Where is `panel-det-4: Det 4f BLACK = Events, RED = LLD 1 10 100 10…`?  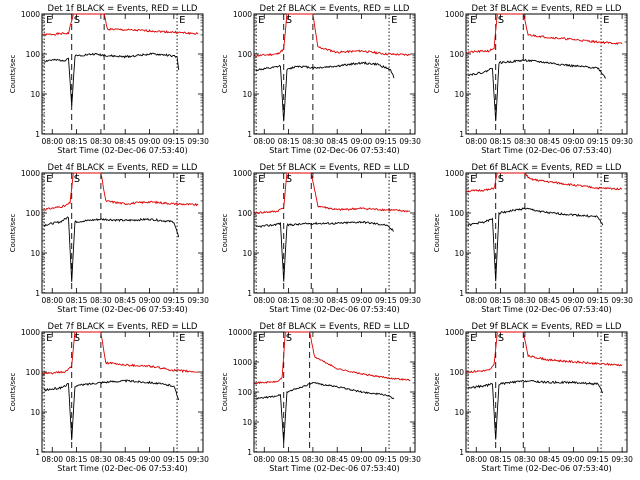 panel-det-4: Det 4f BLACK = Events, RED = LLD 1 10 100 10… is located at coordinates (109, 238).